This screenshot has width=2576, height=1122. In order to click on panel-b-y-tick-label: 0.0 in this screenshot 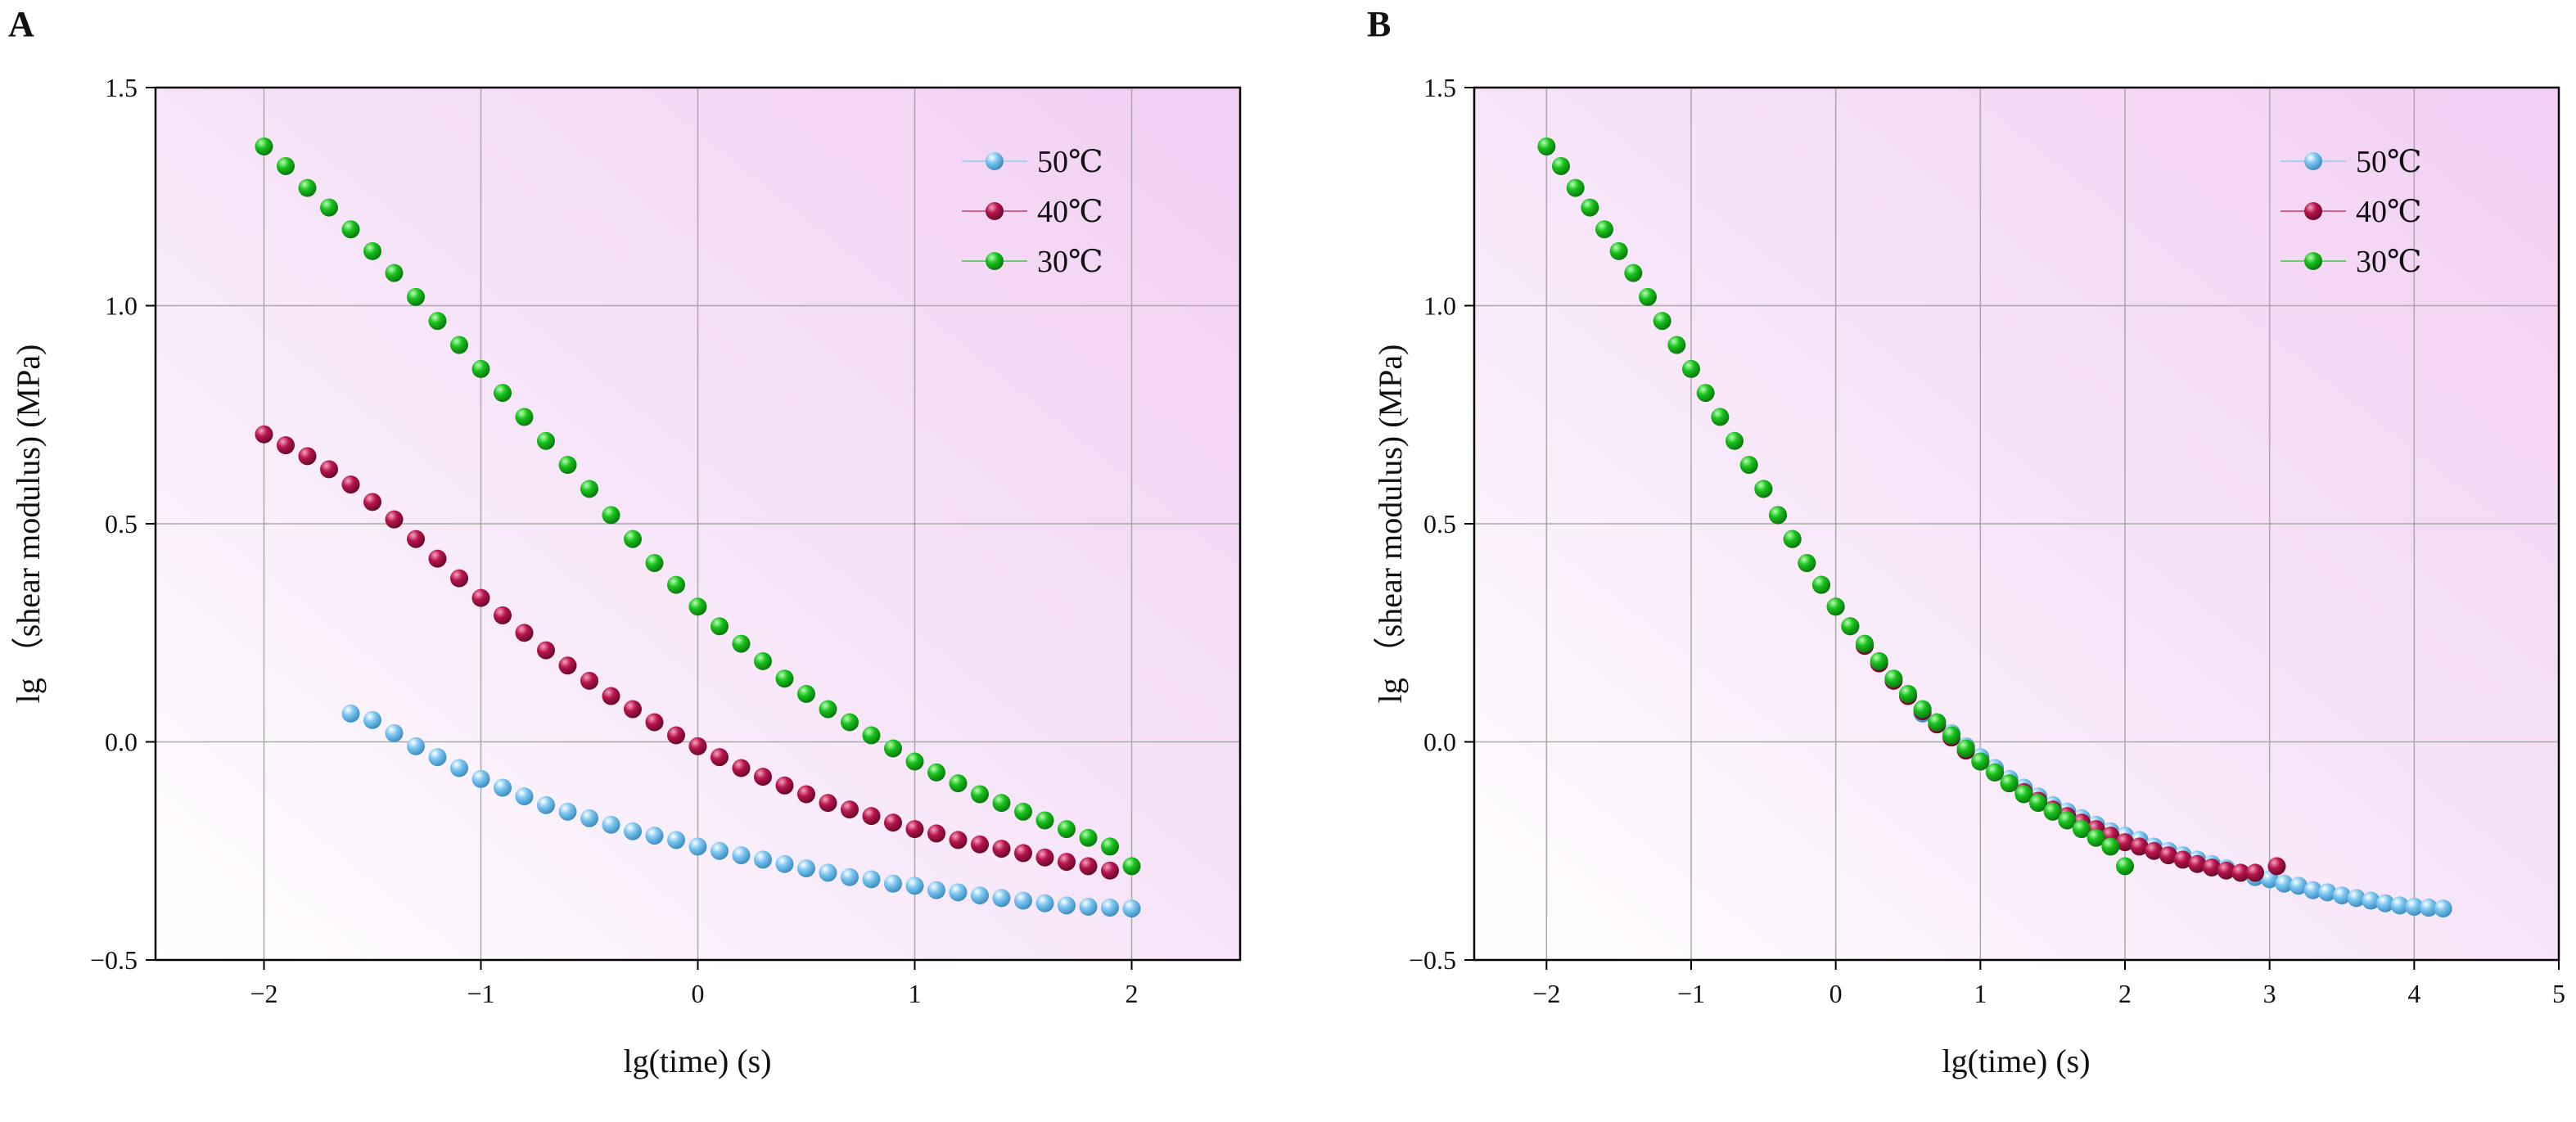, I will do `click(1439, 742)`.